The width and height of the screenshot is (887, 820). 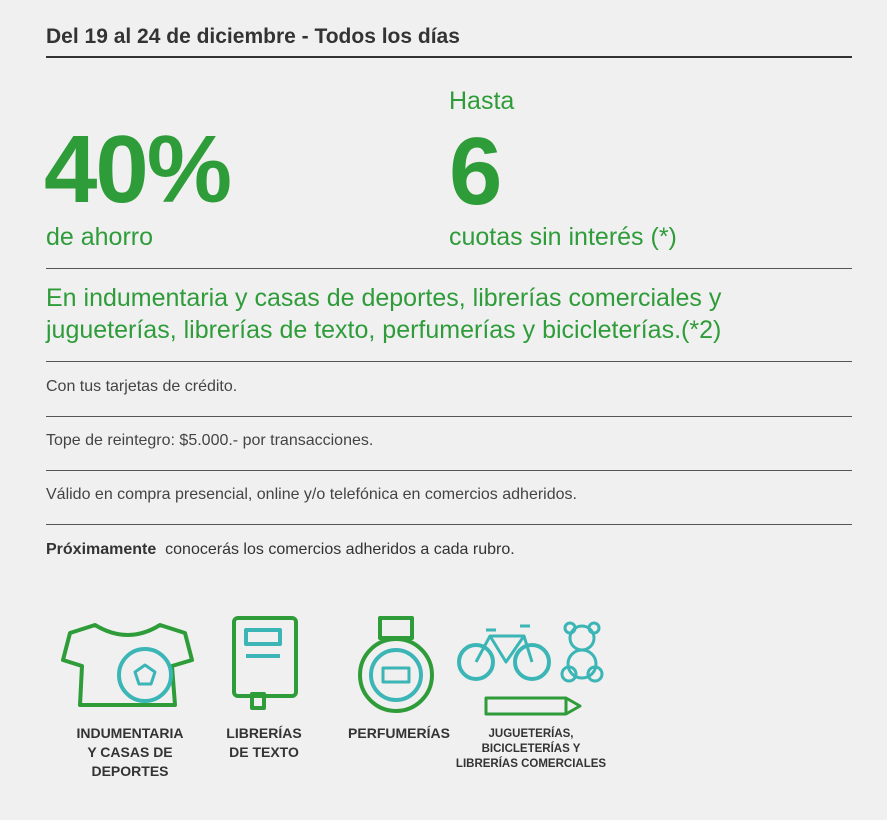 What do you see at coordinates (264, 743) in the screenshot?
I see `category-label: LIBRERÍAS DE TEXTO` at bounding box center [264, 743].